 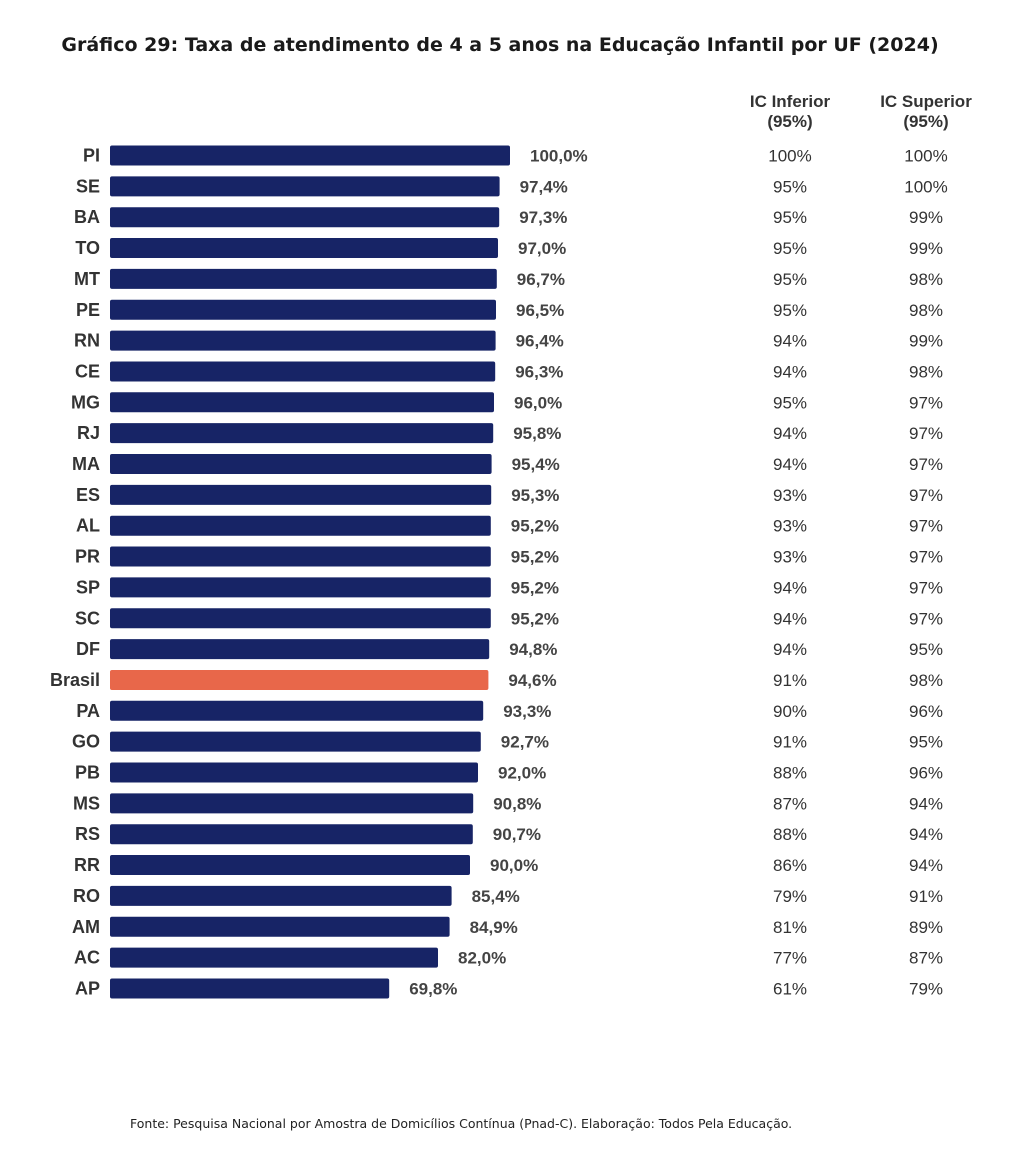 I want to click on data-label: 96,0%, so click(x=538, y=402).